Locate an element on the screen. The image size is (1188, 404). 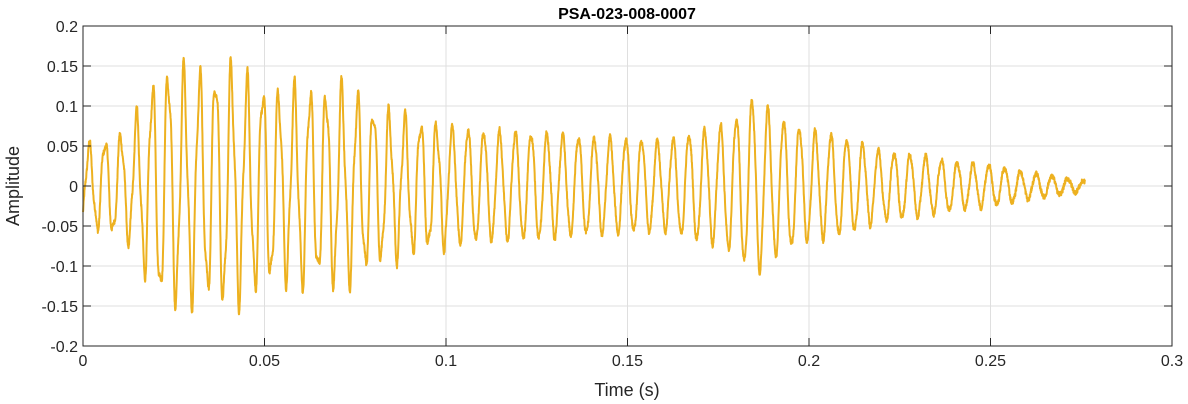
y-tick-label: 0.2 is located at coordinates (67, 27).